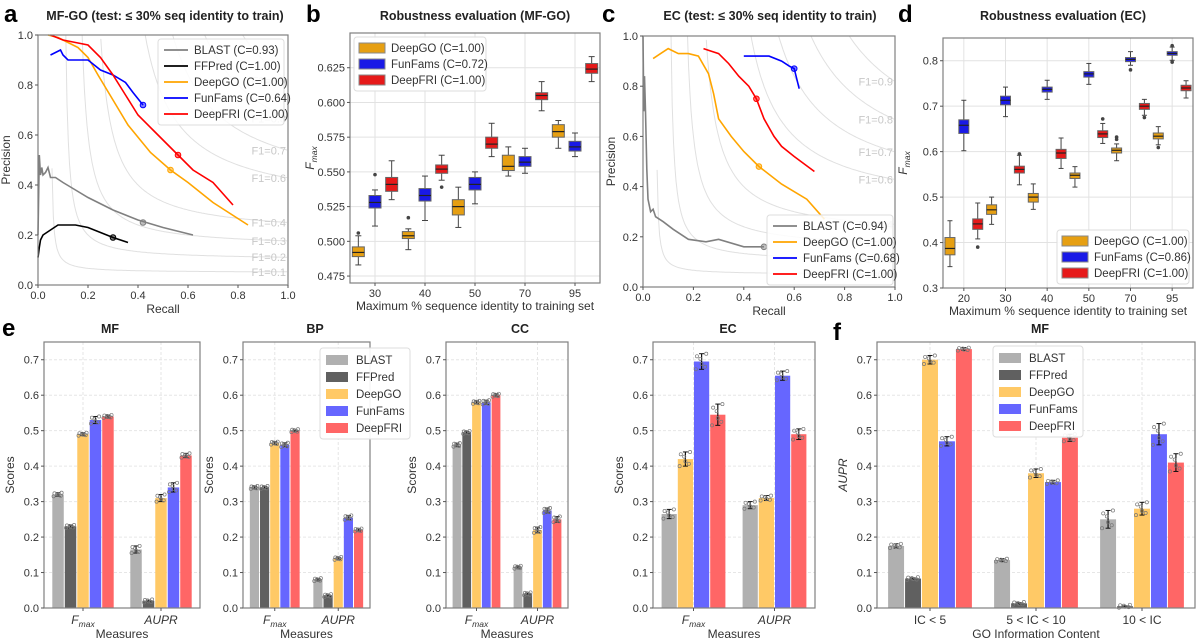 The height and width of the screenshot is (642, 1200). Describe the element at coordinates (268, 258) in the screenshot. I see `f1-label: F1=0.2` at that location.